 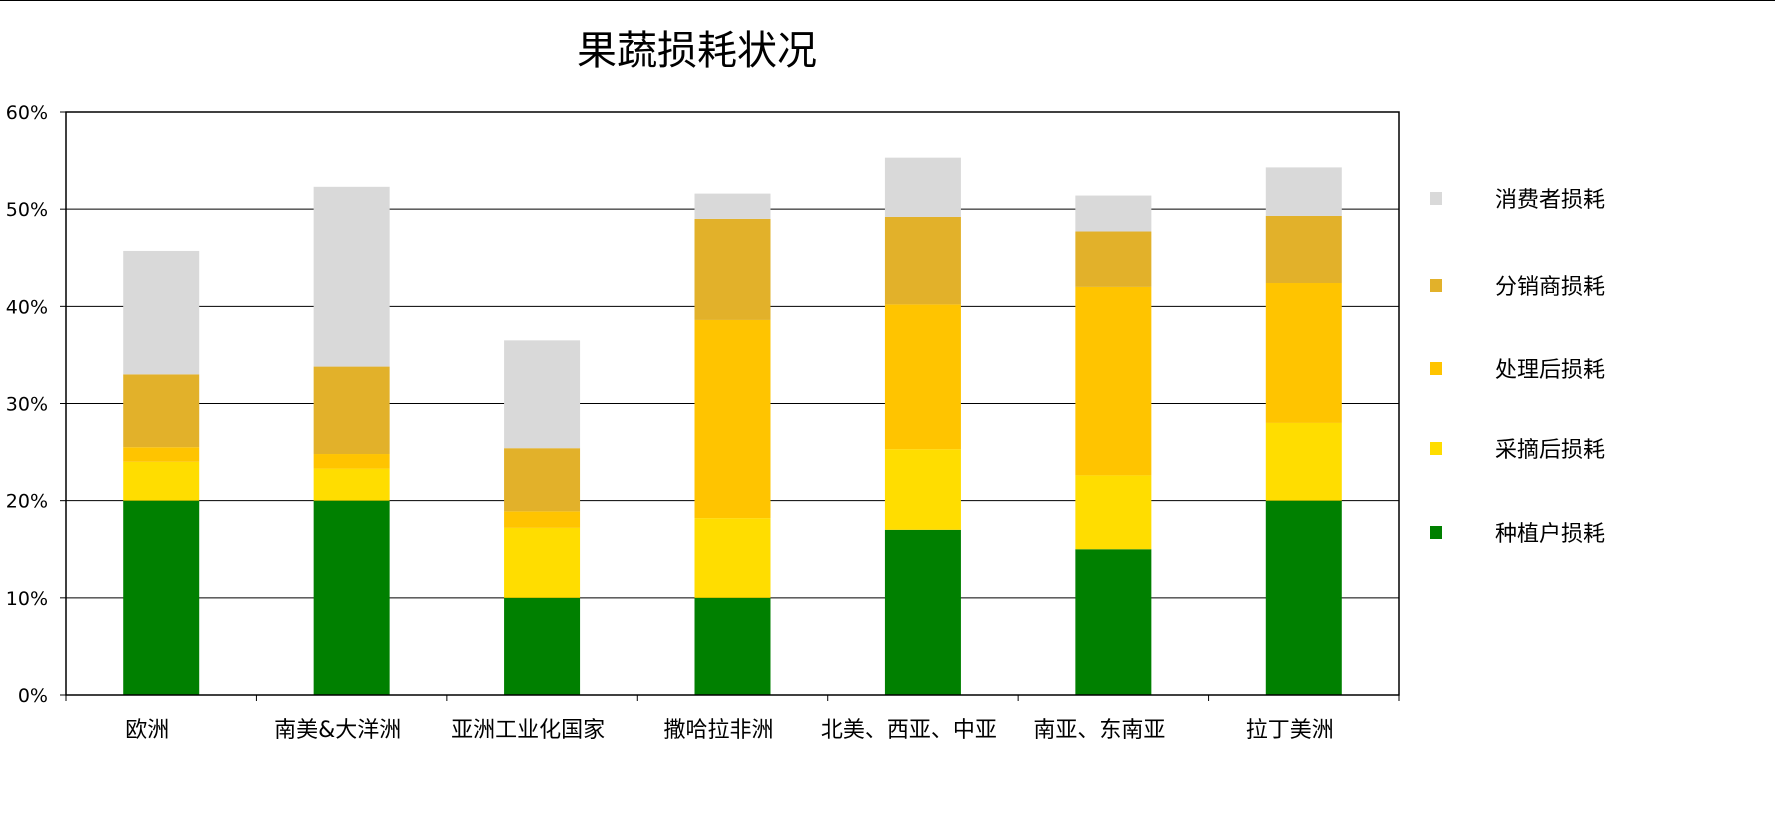 I want to click on legend-label: 处理后损耗, so click(x=1550, y=370).